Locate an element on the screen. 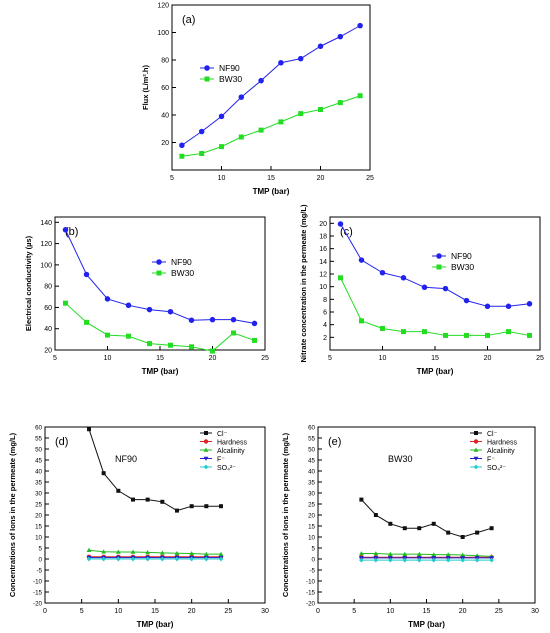  y-tick-label: 2 is located at coordinates (325, 338).